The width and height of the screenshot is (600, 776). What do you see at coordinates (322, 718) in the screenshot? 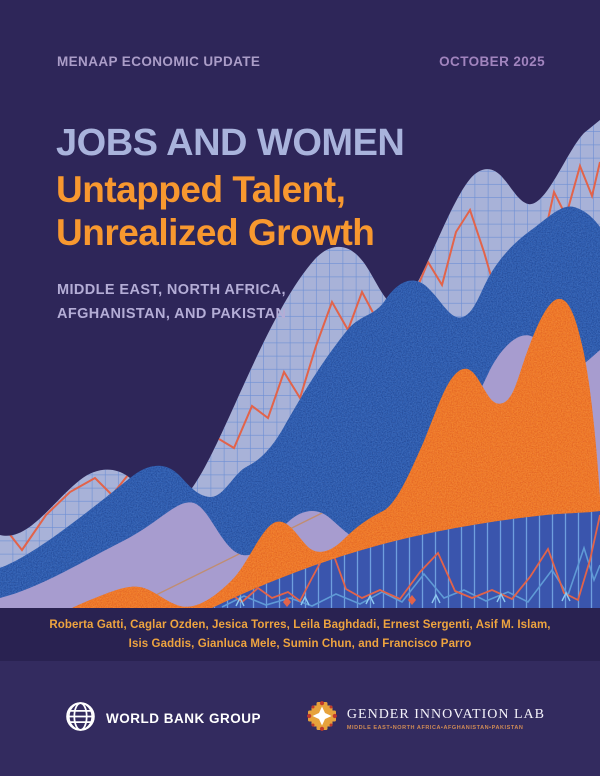
I see `gender-innovation-lab-icon` at bounding box center [322, 718].